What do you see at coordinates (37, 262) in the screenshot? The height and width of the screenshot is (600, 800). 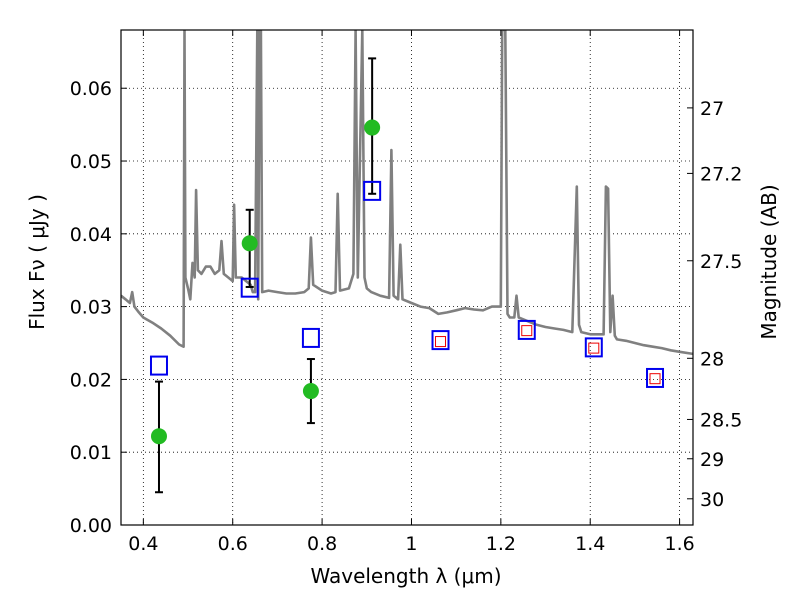 I see `y-axis-title: Flux Fν ( μJy )` at bounding box center [37, 262].